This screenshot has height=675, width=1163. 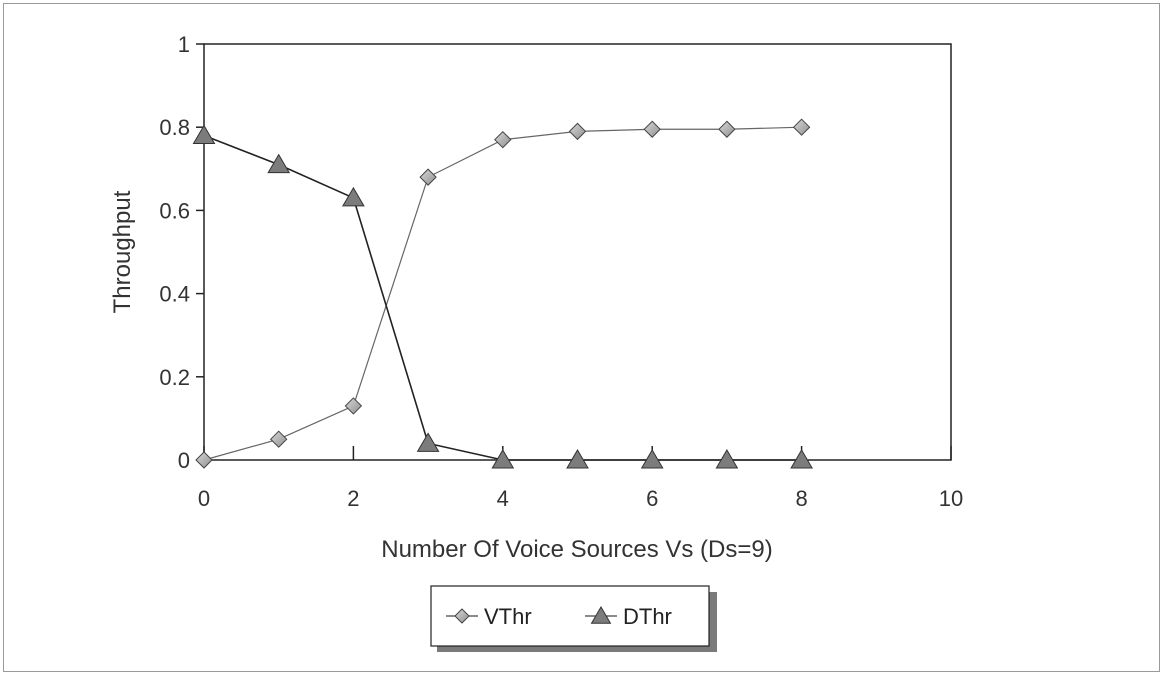 What do you see at coordinates (174, 127) in the screenshot?
I see `y-tick-label: 0.8` at bounding box center [174, 127].